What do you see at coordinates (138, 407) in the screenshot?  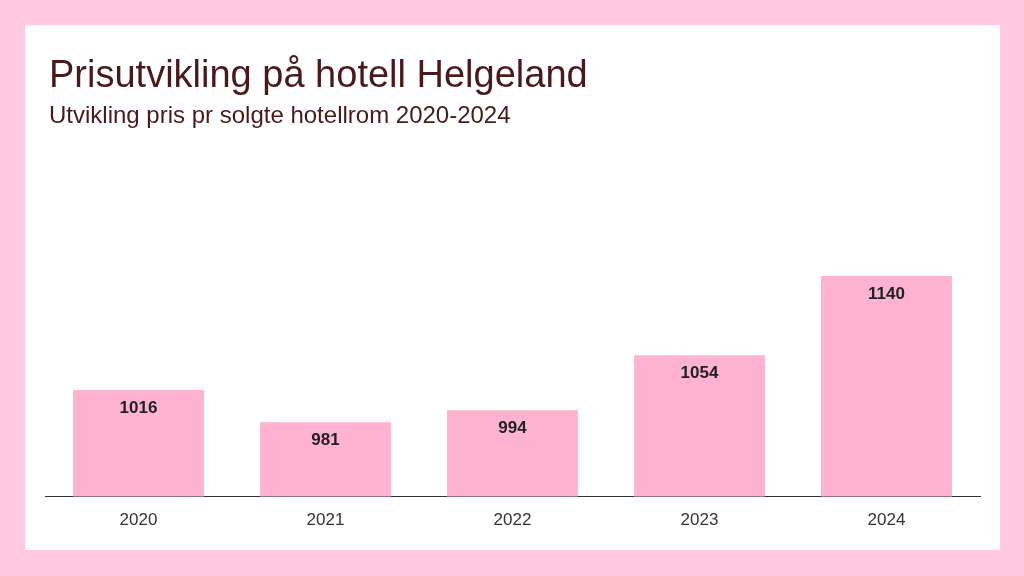 I see `data-label: 1016` at bounding box center [138, 407].